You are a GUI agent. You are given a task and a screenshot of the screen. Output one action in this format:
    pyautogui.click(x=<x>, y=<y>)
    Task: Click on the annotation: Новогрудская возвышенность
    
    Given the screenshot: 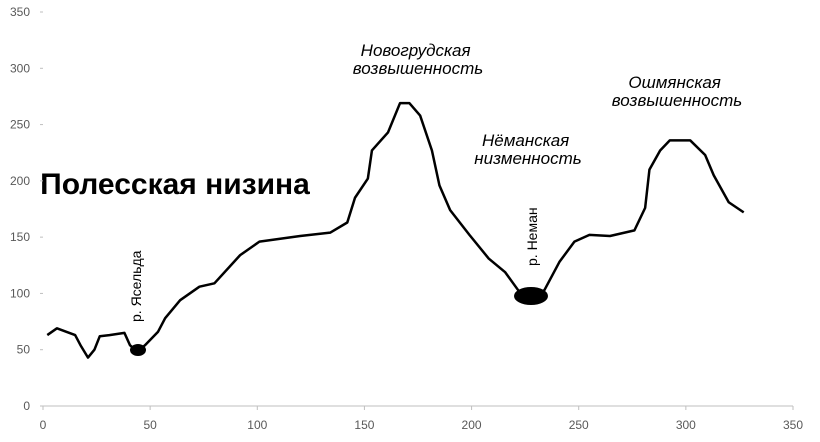 What is the action you would take?
    pyautogui.click(x=418, y=59)
    